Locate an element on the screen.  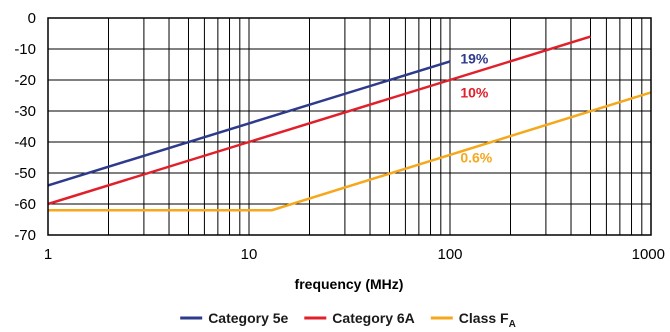
annotations: 19% 10% 0.6% is located at coordinates (476, 107).